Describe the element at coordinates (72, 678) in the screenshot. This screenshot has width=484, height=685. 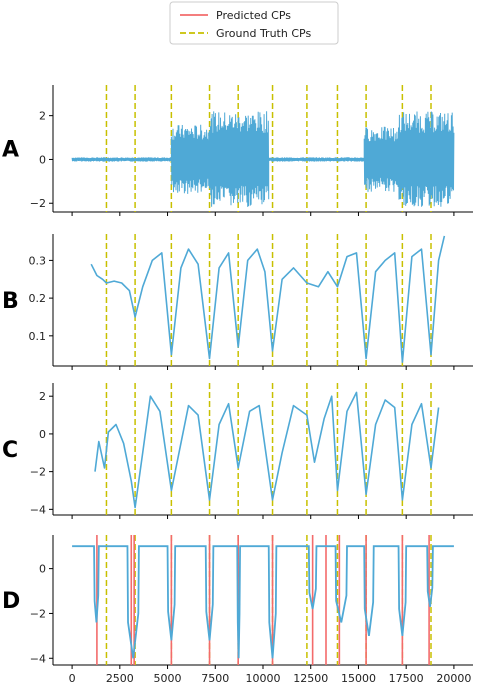
I see `x-tick-label: 0` at that location.